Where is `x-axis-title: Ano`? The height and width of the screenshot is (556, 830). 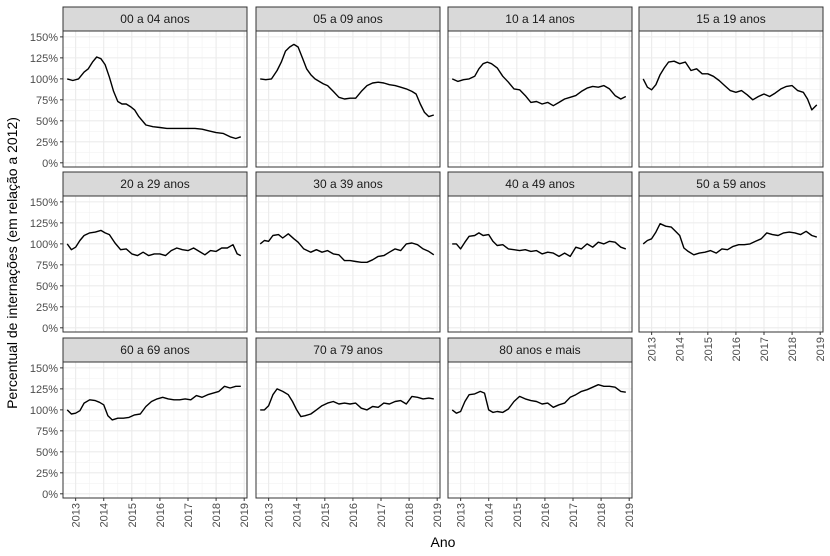
x-axis-title: Ano is located at coordinates (443, 542).